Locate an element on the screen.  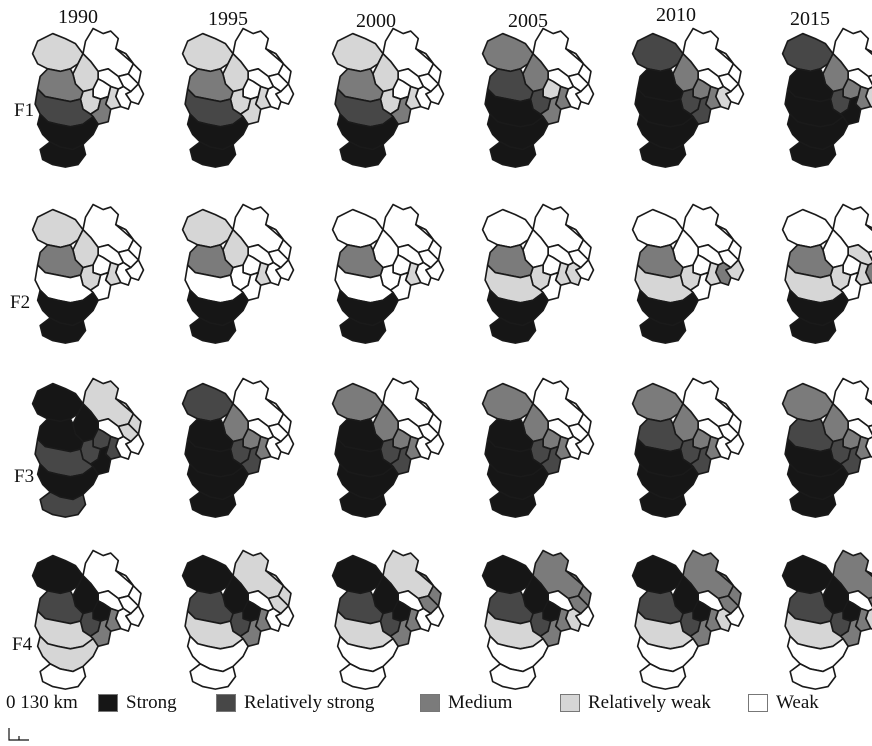
legend-label-weak: Weak is located at coordinates (797, 702).